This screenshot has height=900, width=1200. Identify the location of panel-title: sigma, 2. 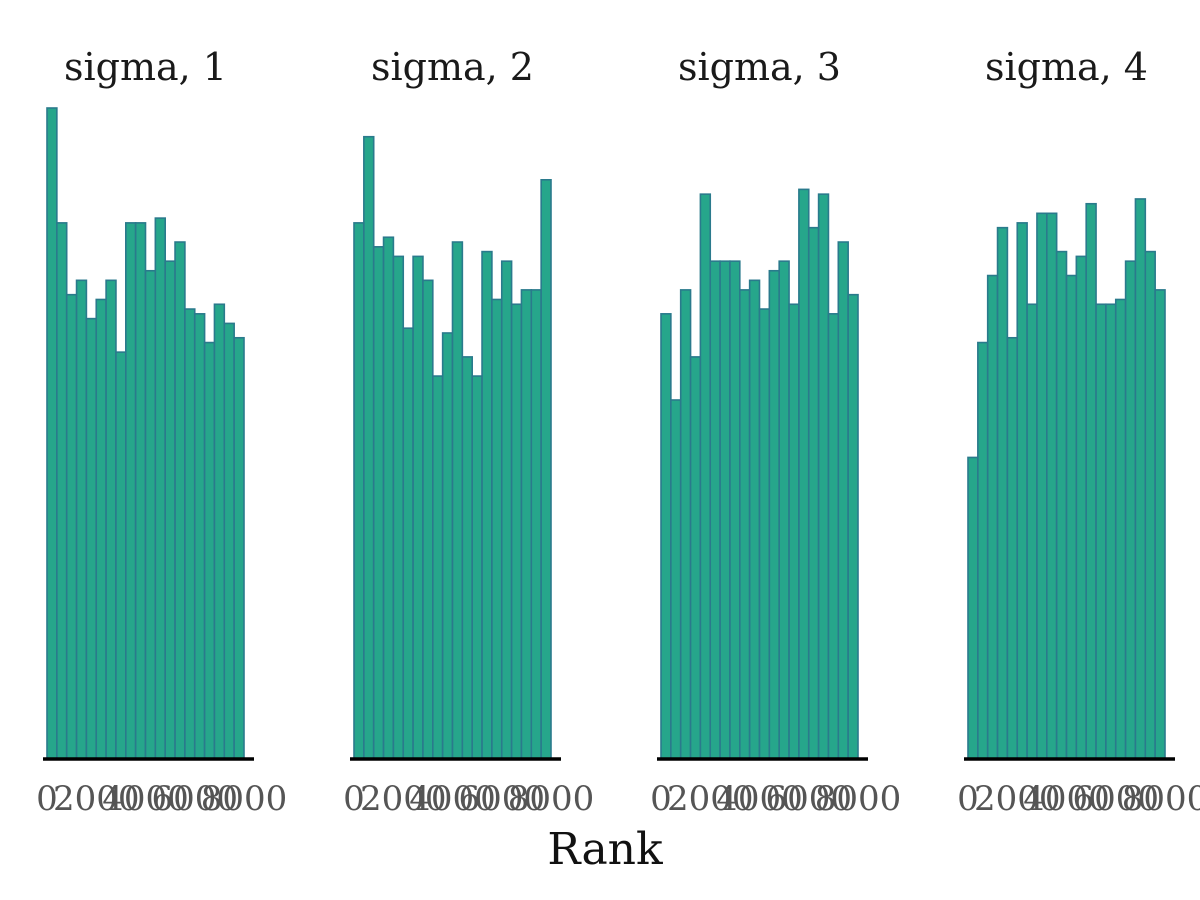
(452, 67).